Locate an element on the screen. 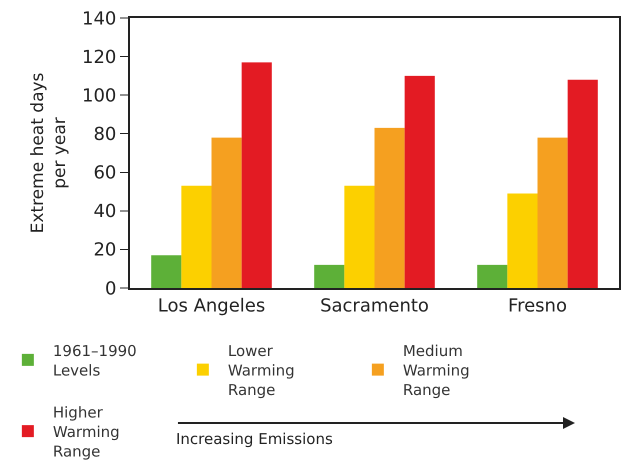  text: Increasing Emissions is located at coordinates (254, 439).